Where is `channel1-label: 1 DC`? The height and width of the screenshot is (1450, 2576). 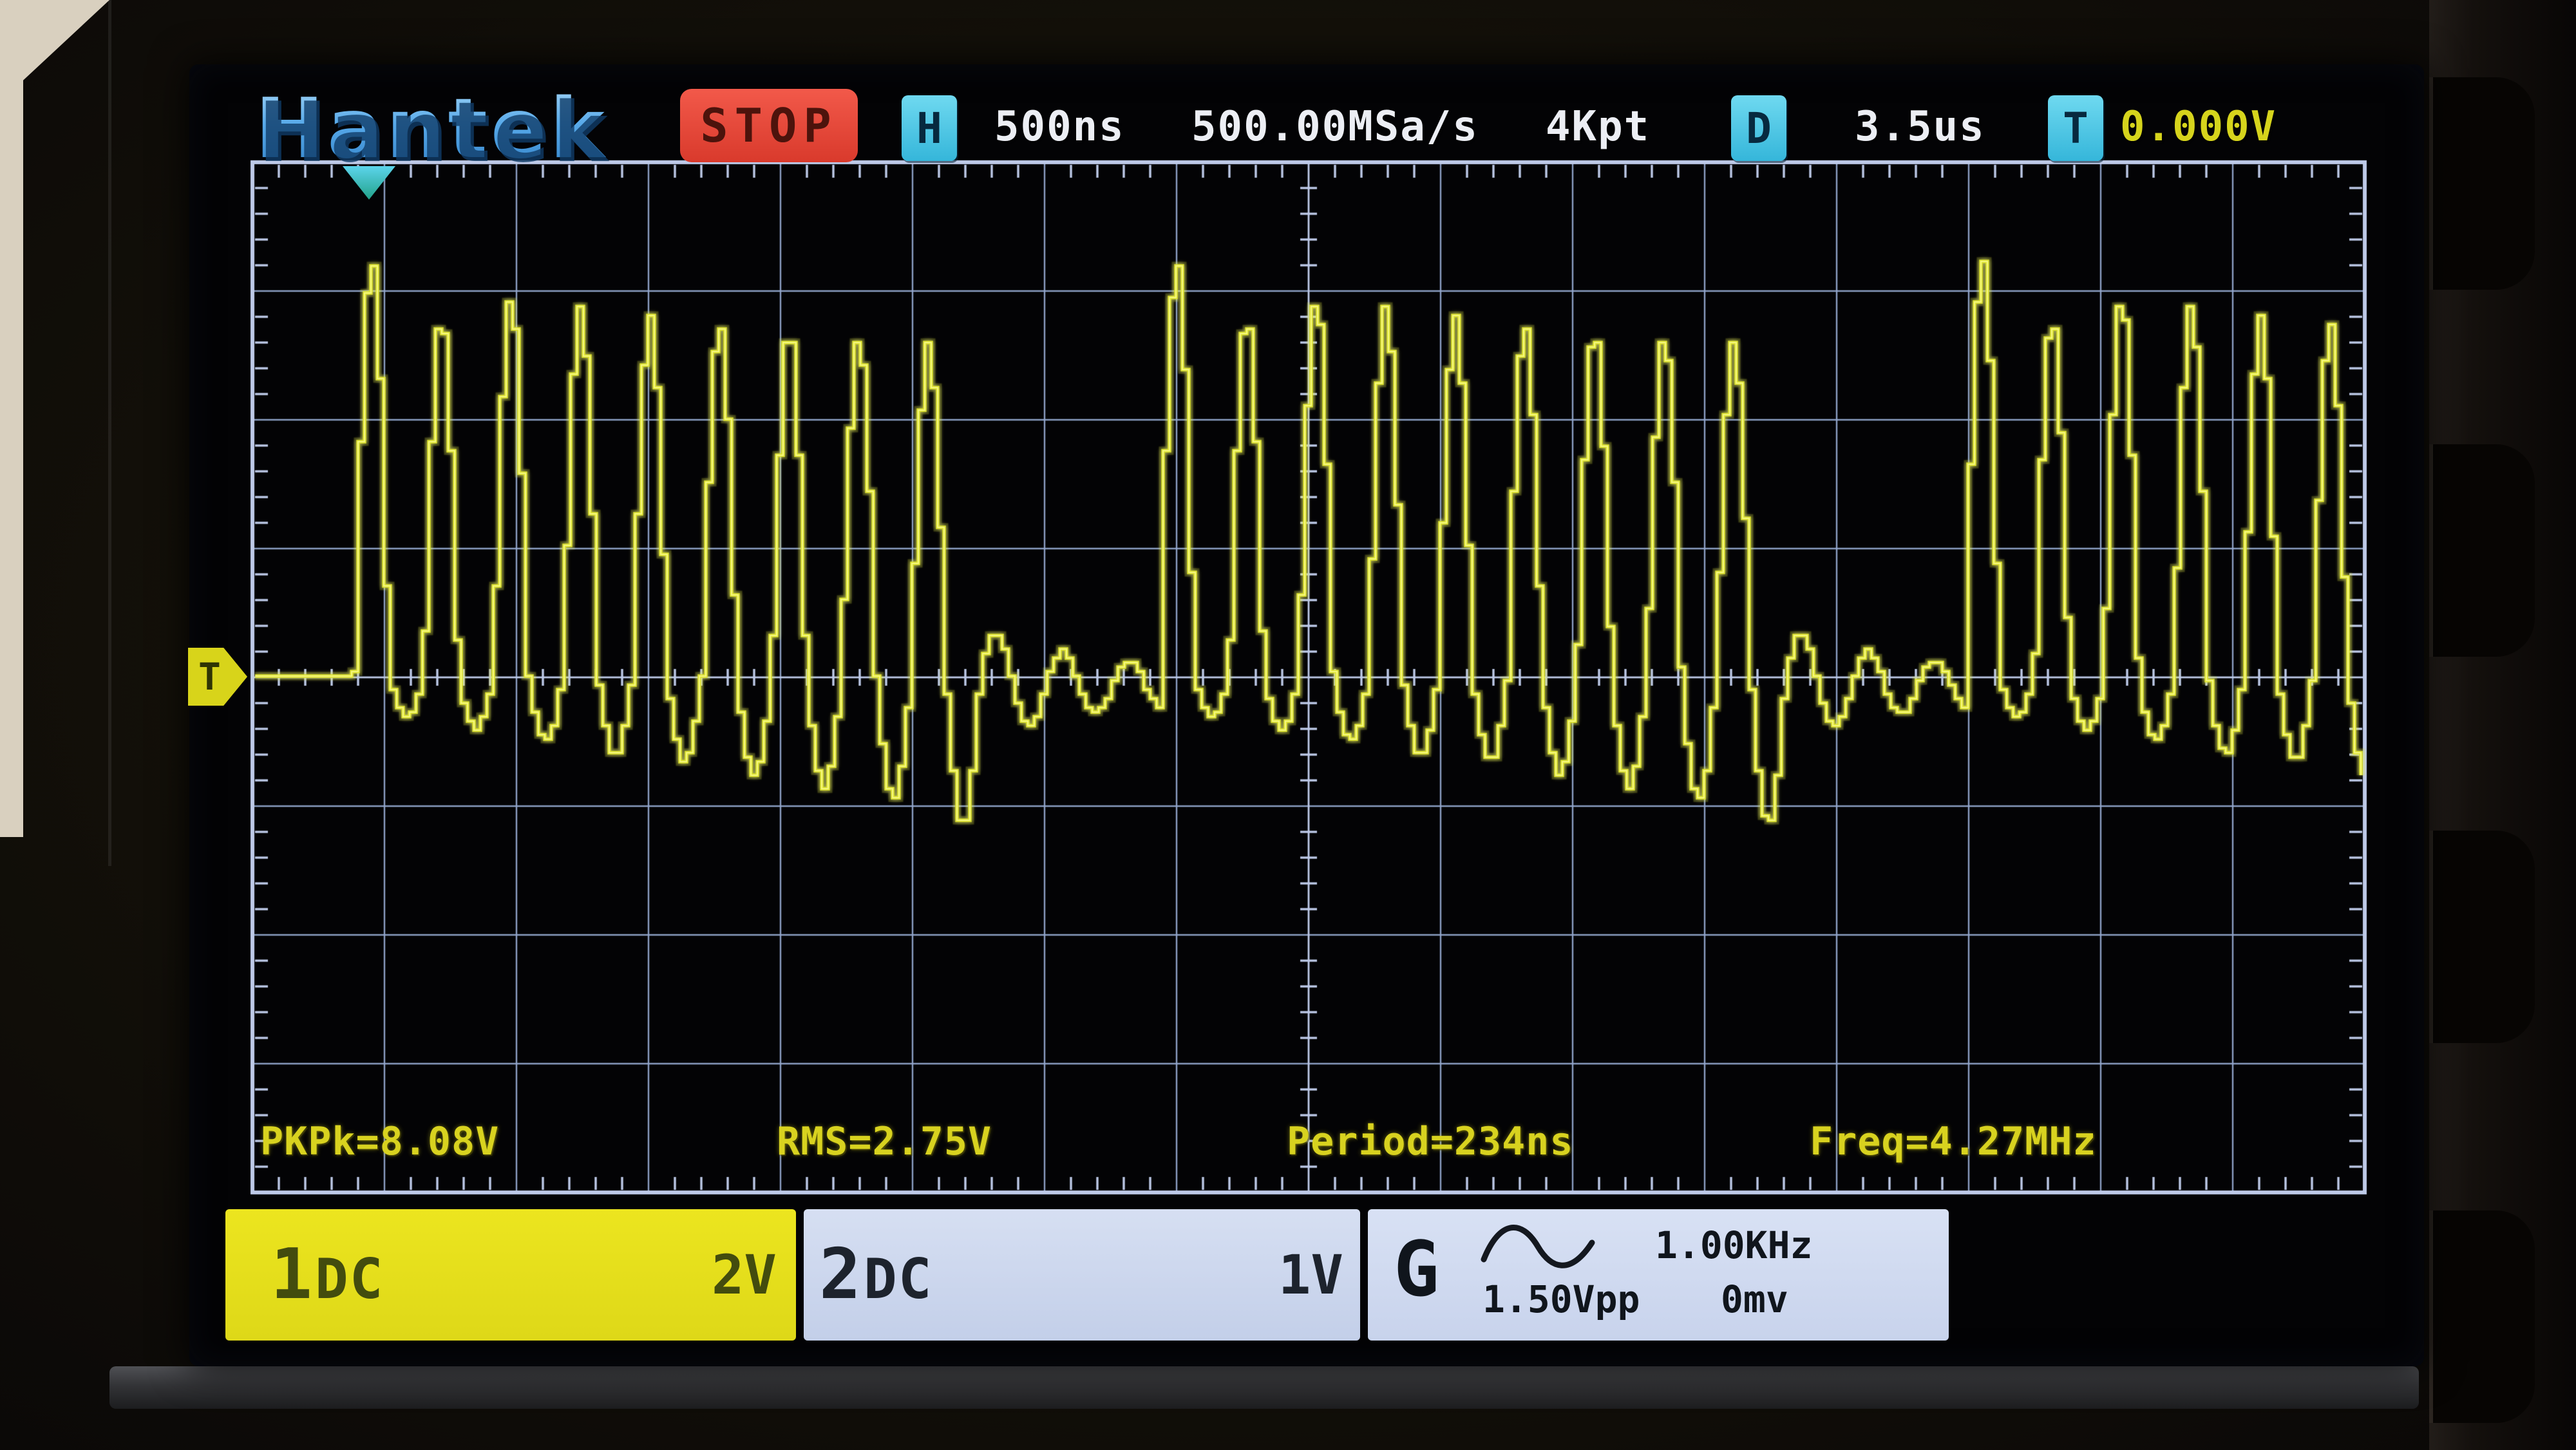 channel1-label: 1 DC is located at coordinates (304, 1275).